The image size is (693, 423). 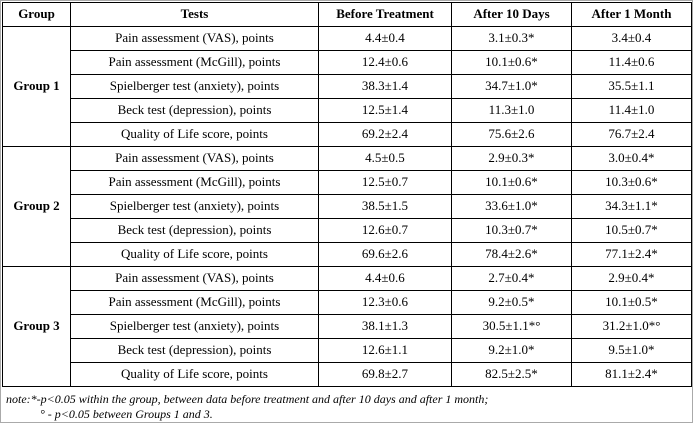 What do you see at coordinates (511, 350) in the screenshot?
I see `value-cell: 9.2±1.0*` at bounding box center [511, 350].